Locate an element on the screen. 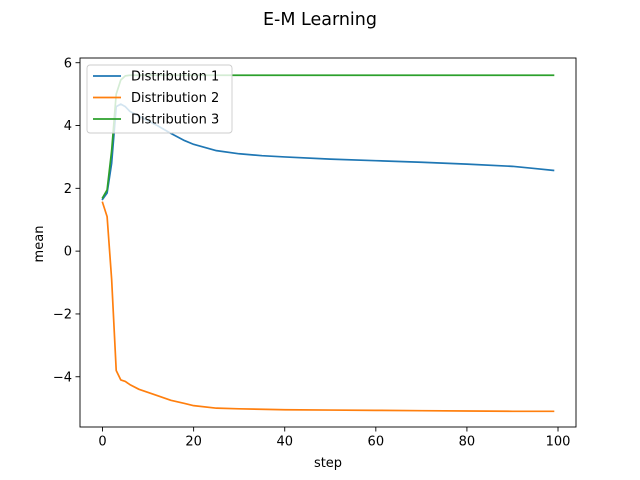  y-tick-label: 2 is located at coordinates (68, 189).